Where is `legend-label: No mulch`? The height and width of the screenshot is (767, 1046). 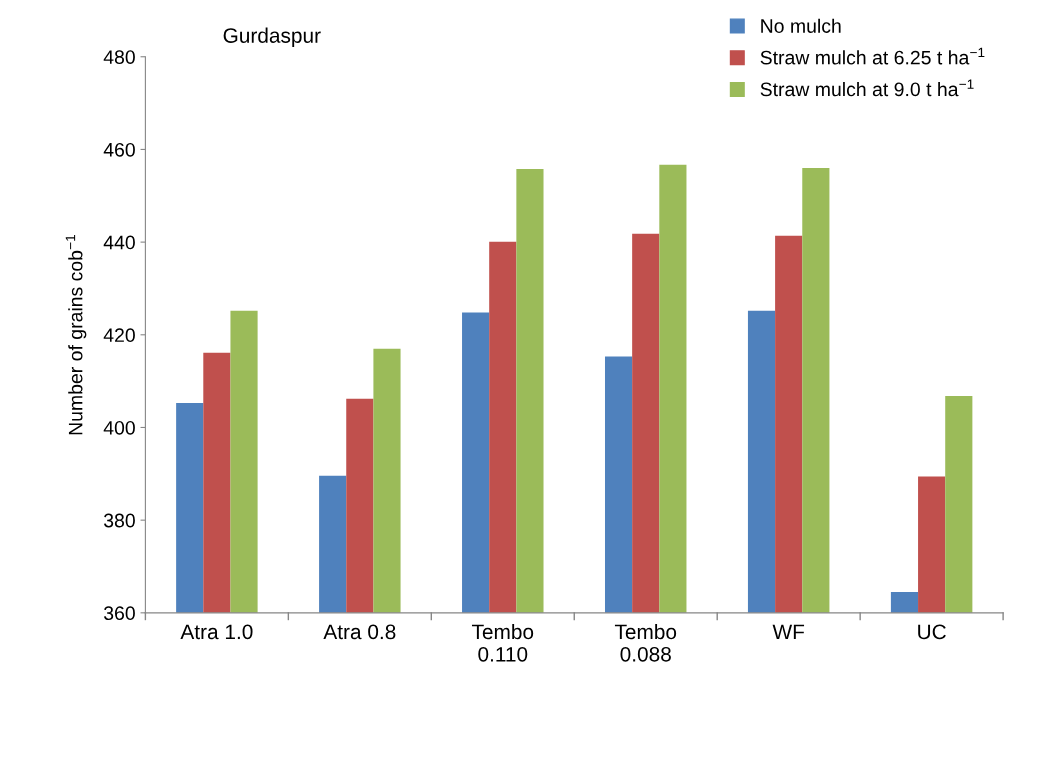 legend-label: No mulch is located at coordinates (801, 25).